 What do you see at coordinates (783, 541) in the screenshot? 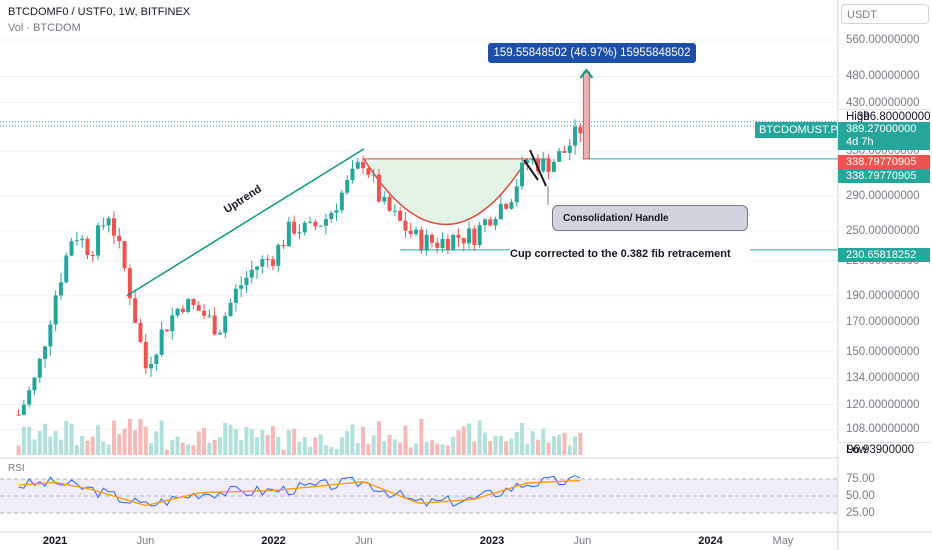
I see `time-tick: May` at bounding box center [783, 541].